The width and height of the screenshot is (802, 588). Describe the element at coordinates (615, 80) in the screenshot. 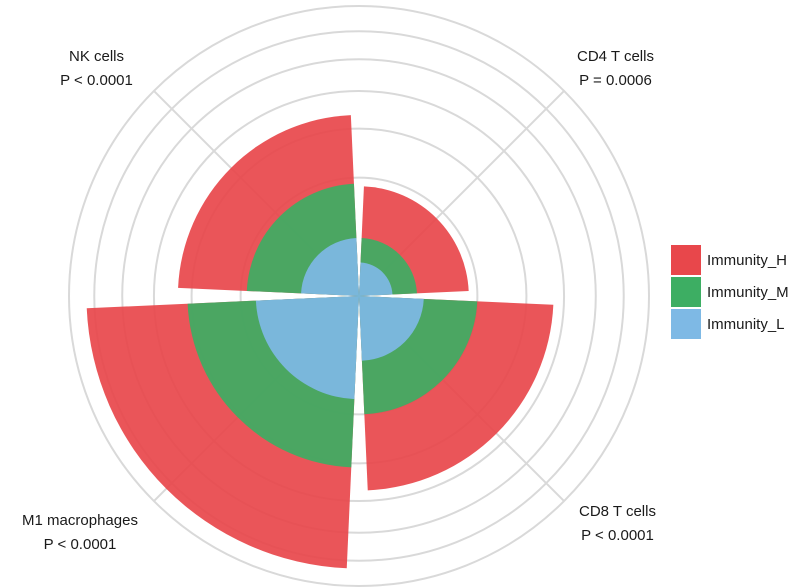

I see `category-p-cd4: P = 0.0006` at that location.